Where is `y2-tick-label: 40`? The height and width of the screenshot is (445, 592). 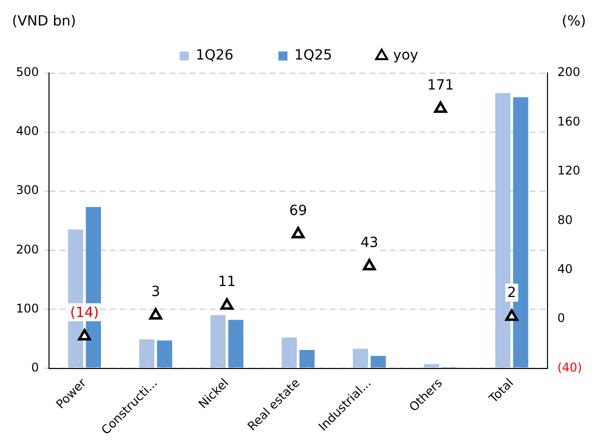 y2-tick-label: 40 is located at coordinates (565, 269).